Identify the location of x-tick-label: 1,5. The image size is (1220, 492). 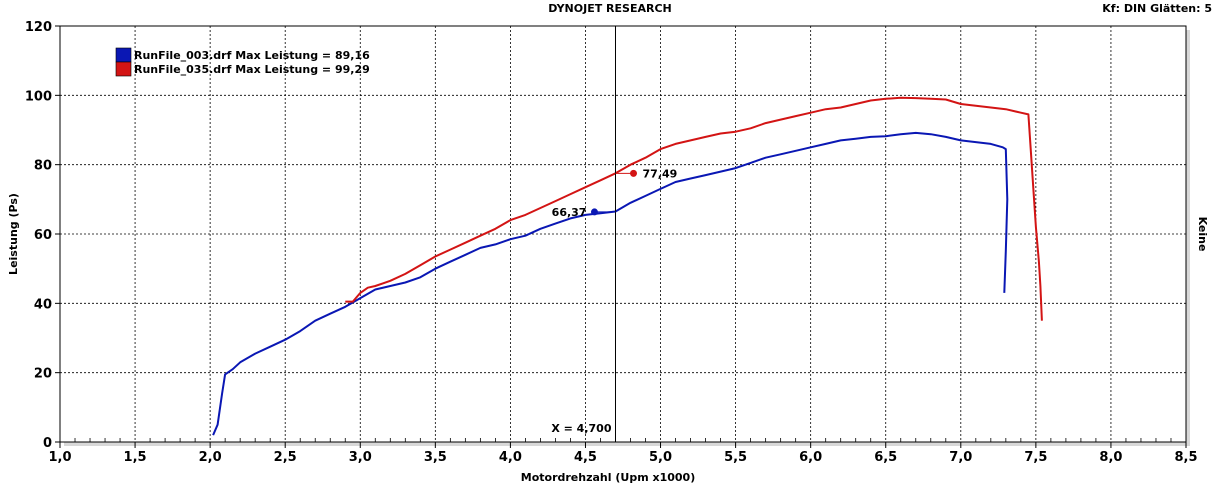
(135, 457).